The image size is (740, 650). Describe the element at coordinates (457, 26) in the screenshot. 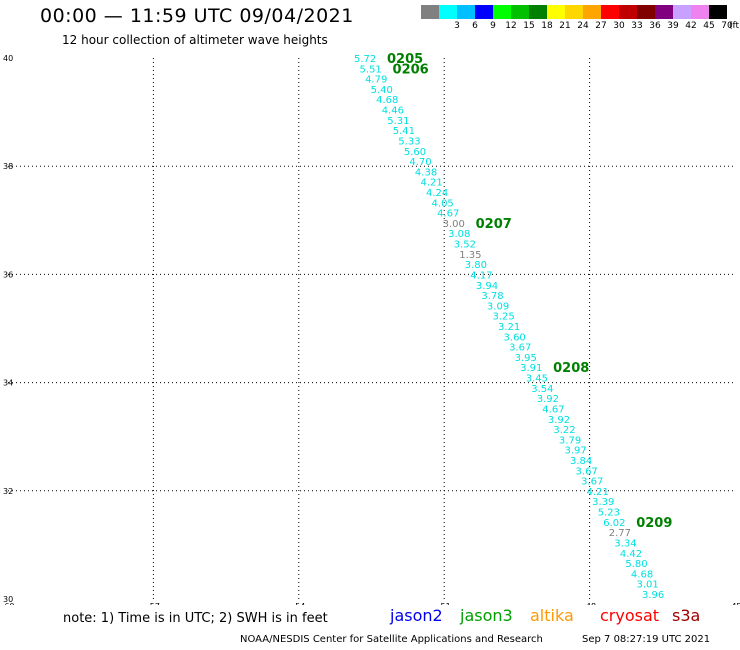

I see `legend-label: 3` at that location.